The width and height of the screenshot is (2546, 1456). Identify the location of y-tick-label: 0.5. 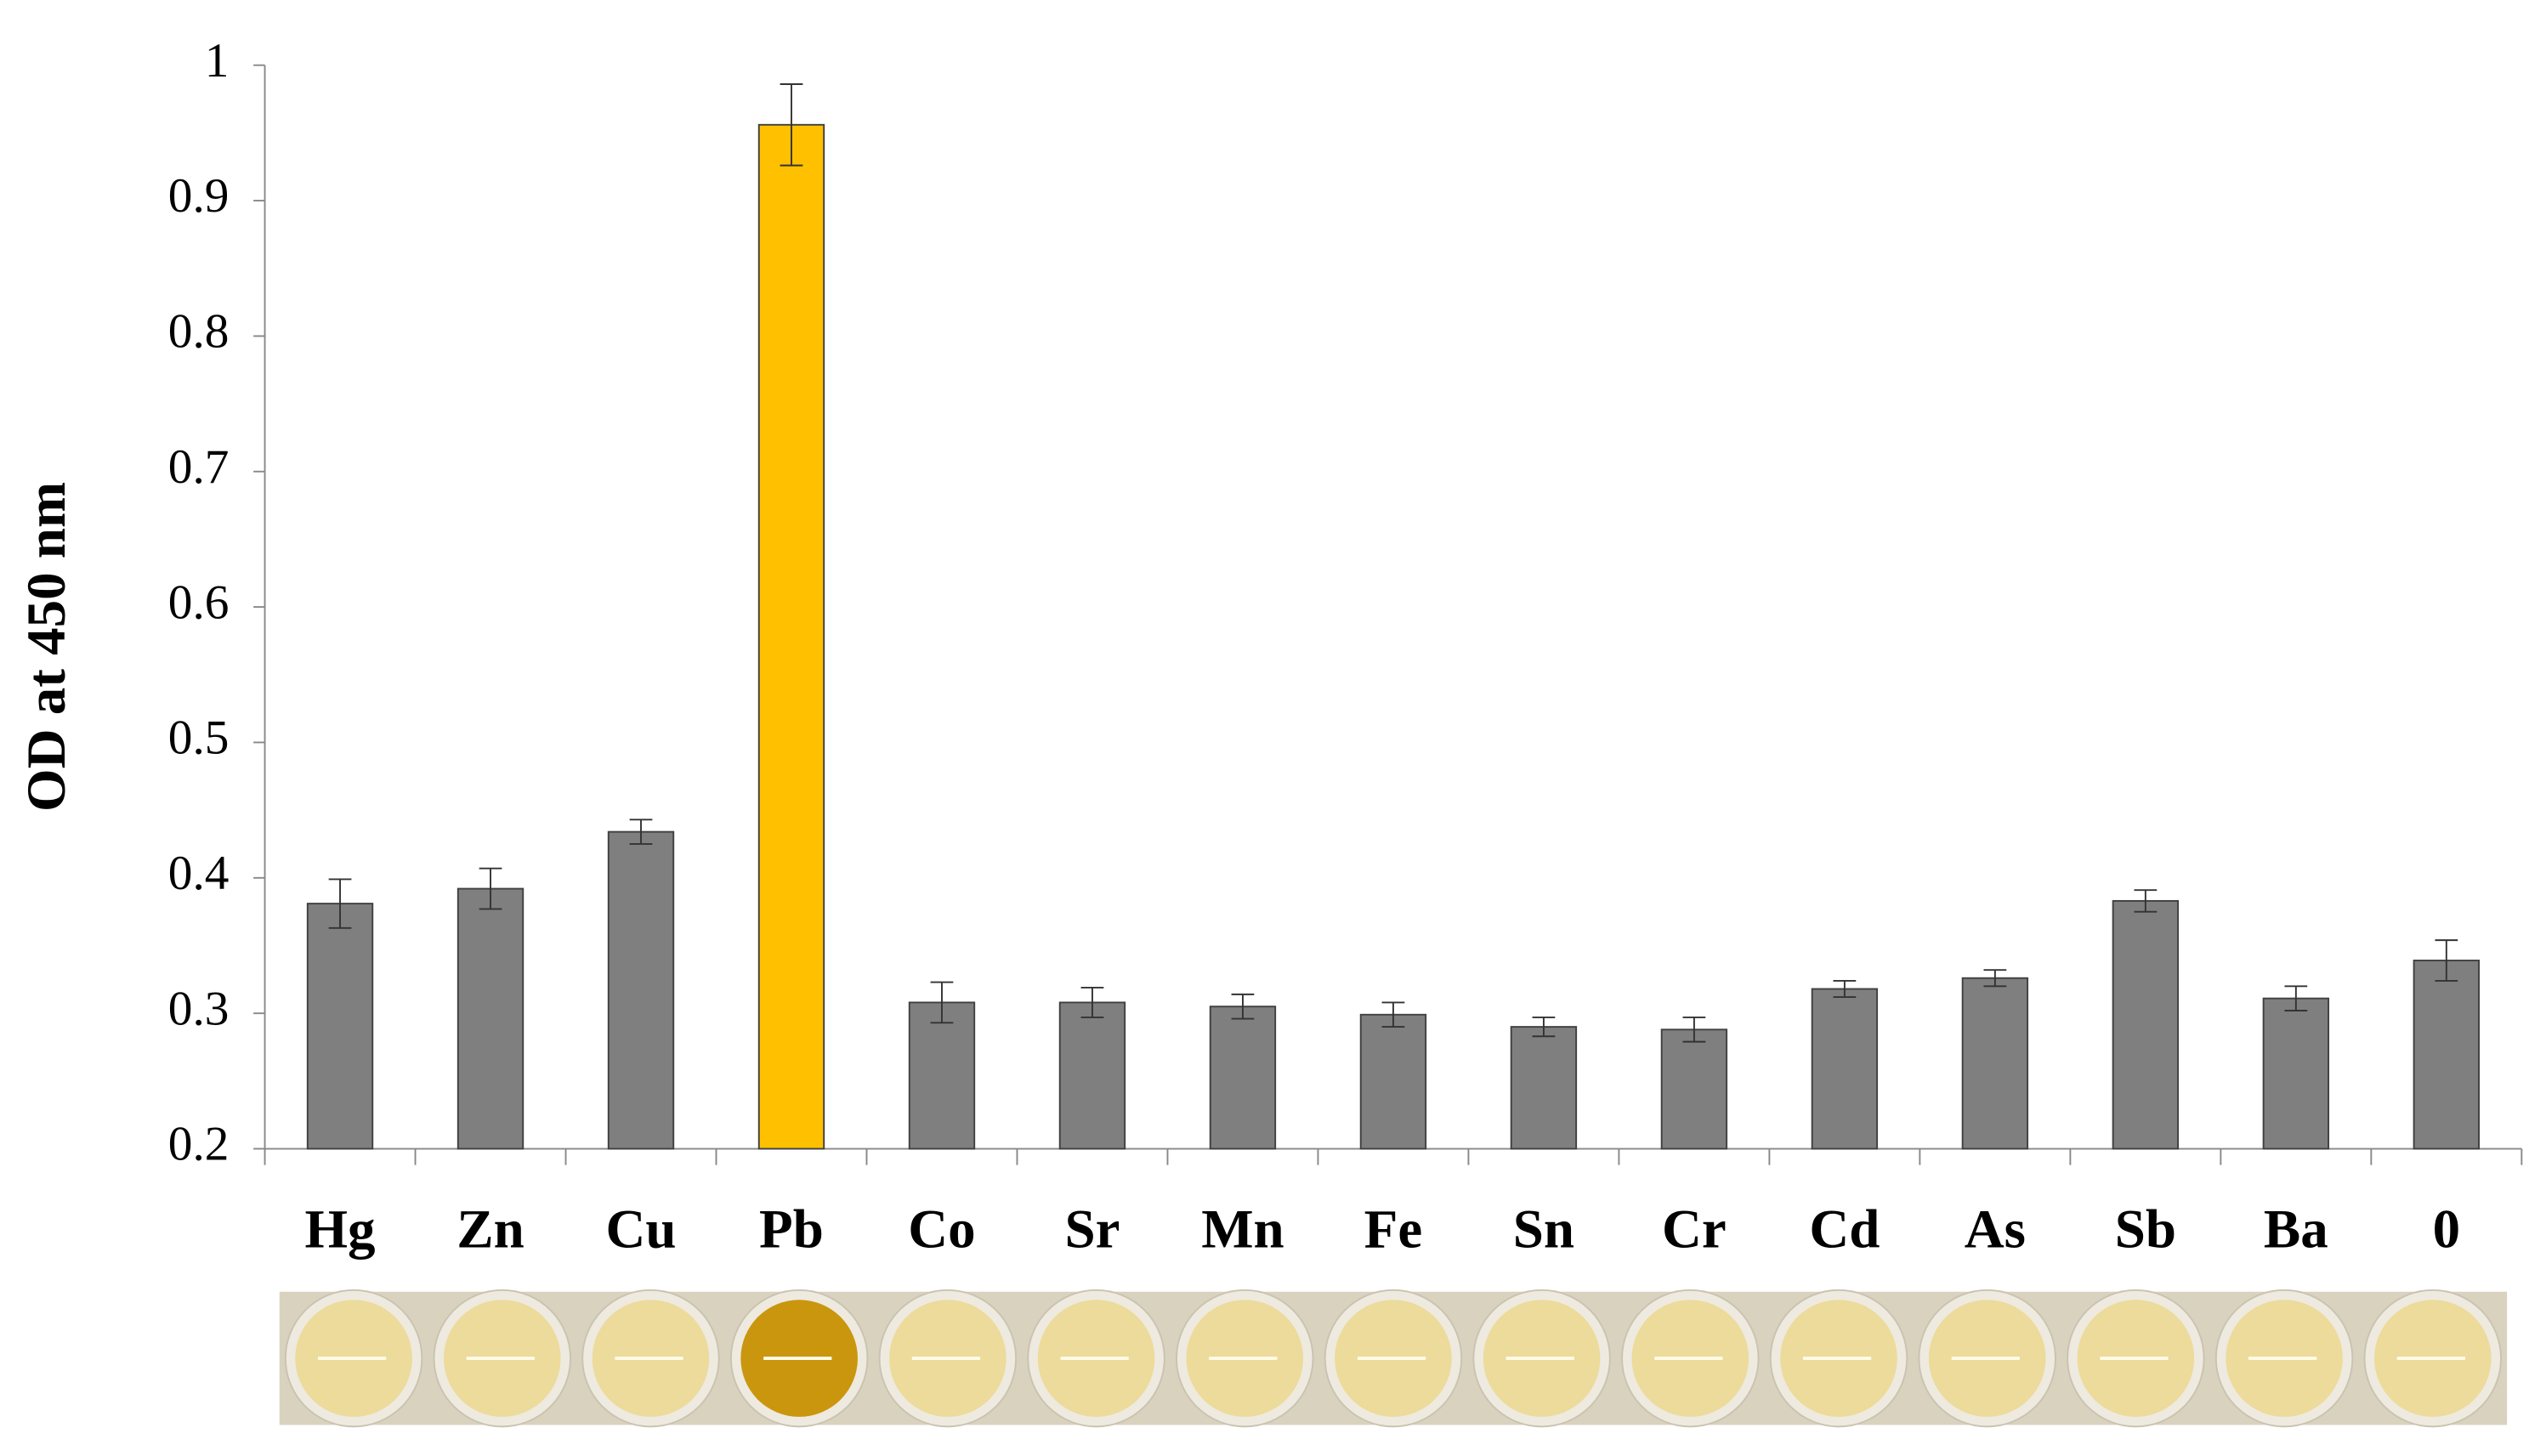
(199, 738).